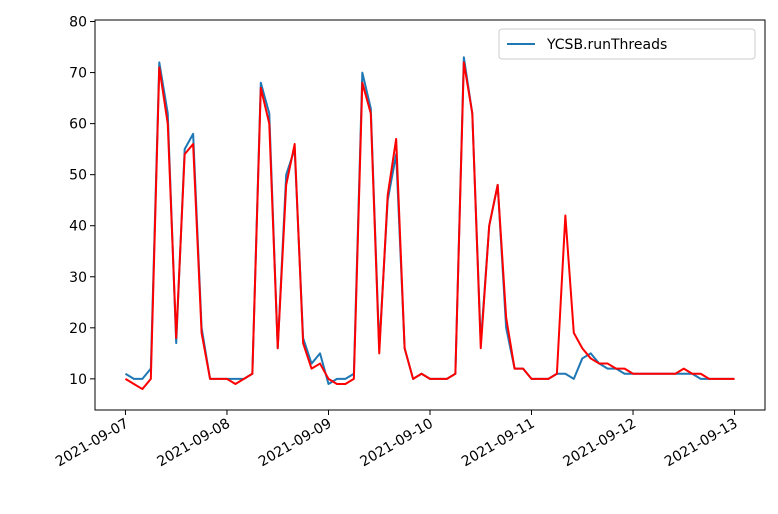 The width and height of the screenshot is (778, 514). Describe the element at coordinates (78, 23) in the screenshot. I see `y-tick-label: 80` at that location.